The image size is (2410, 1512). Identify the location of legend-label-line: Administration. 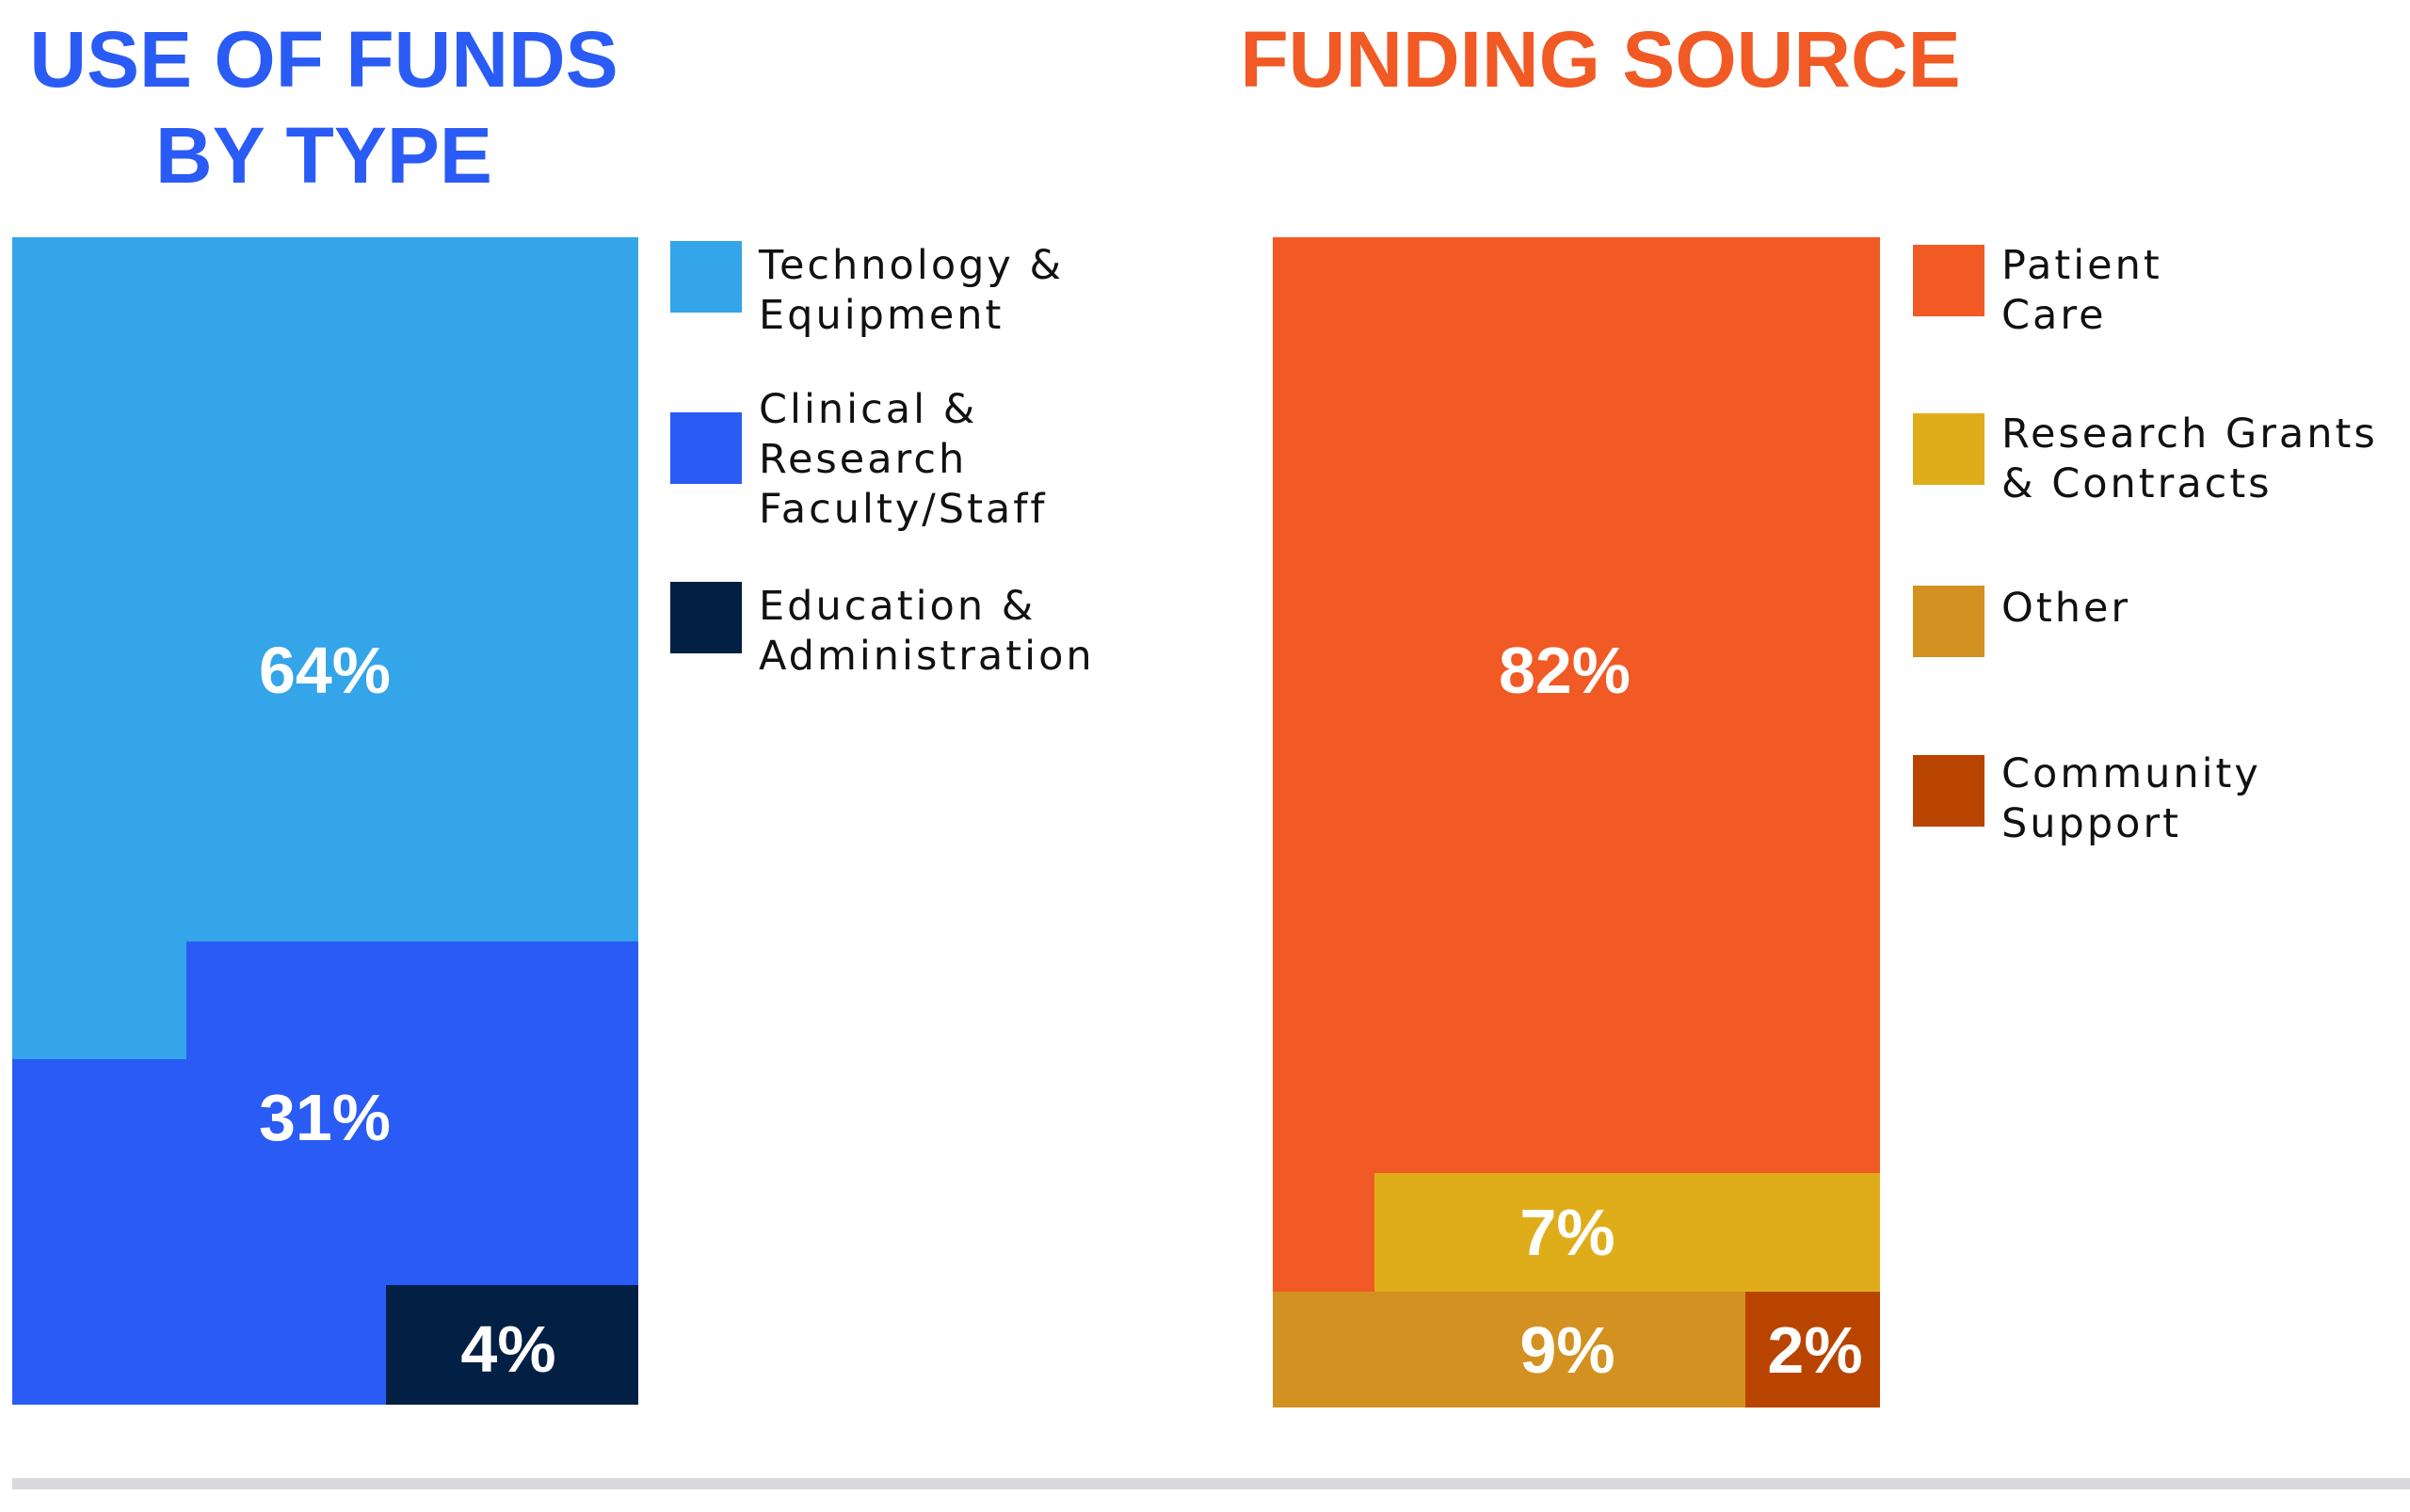
(927, 656).